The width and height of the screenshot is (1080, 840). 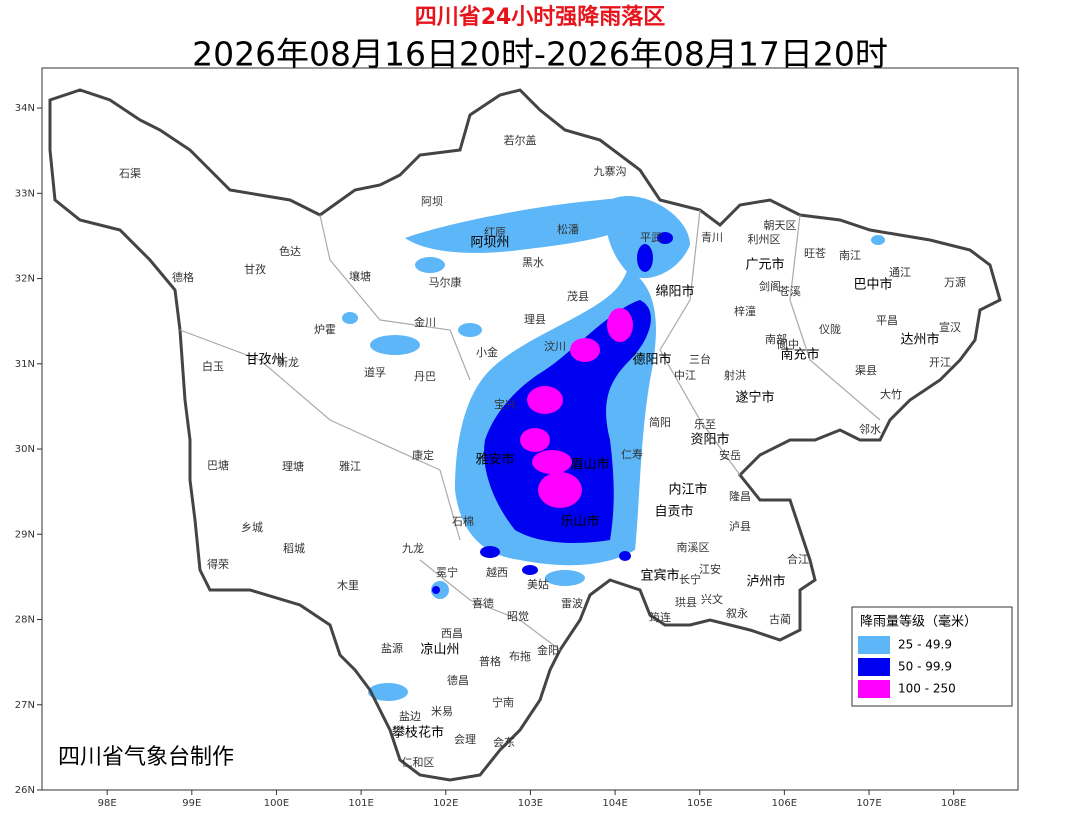 What do you see at coordinates (183, 277) in the screenshot?
I see `county-label: 德格` at bounding box center [183, 277].